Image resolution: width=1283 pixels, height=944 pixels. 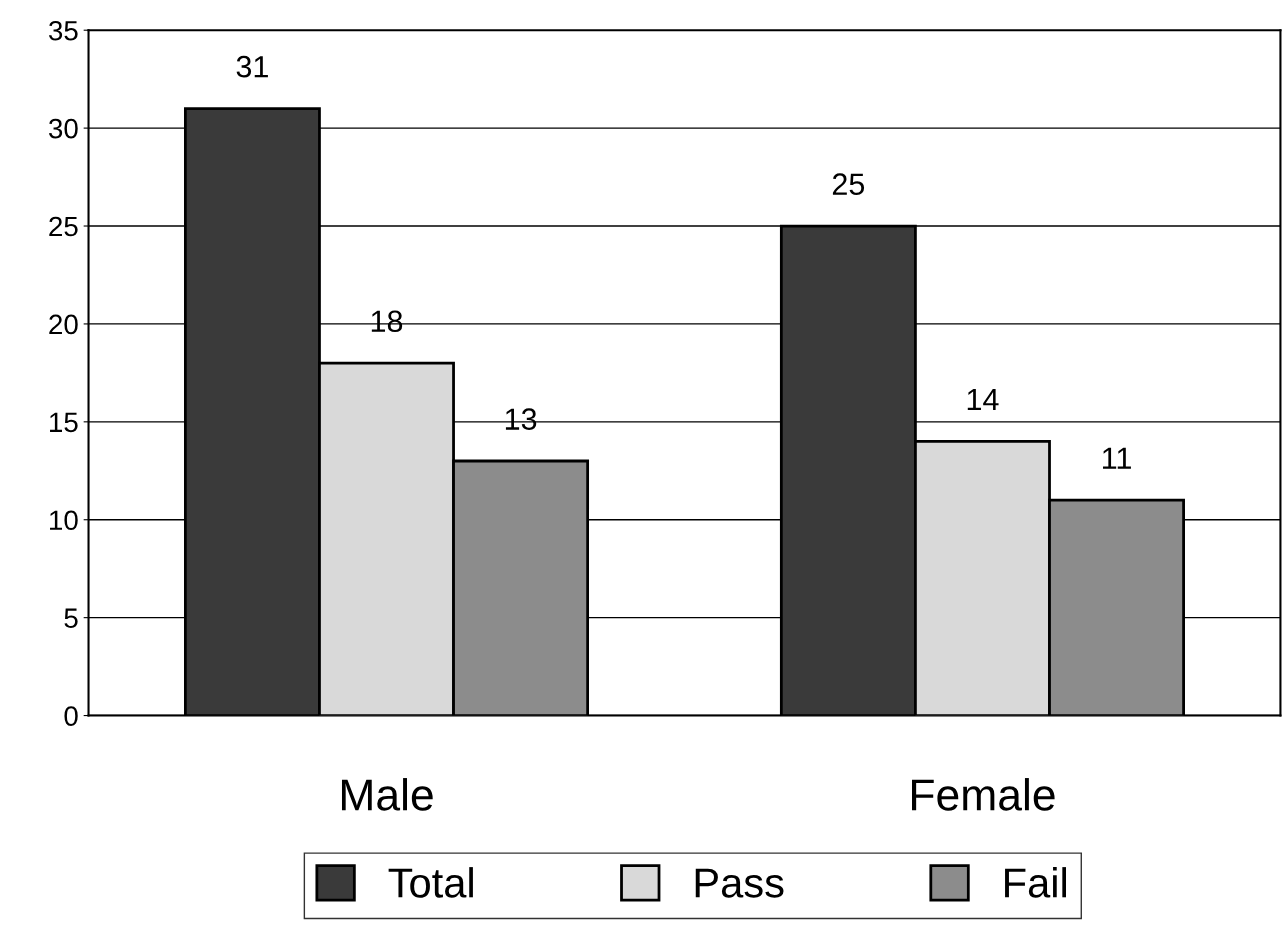 I want to click on y-tick-label: 35, so click(x=63, y=30).